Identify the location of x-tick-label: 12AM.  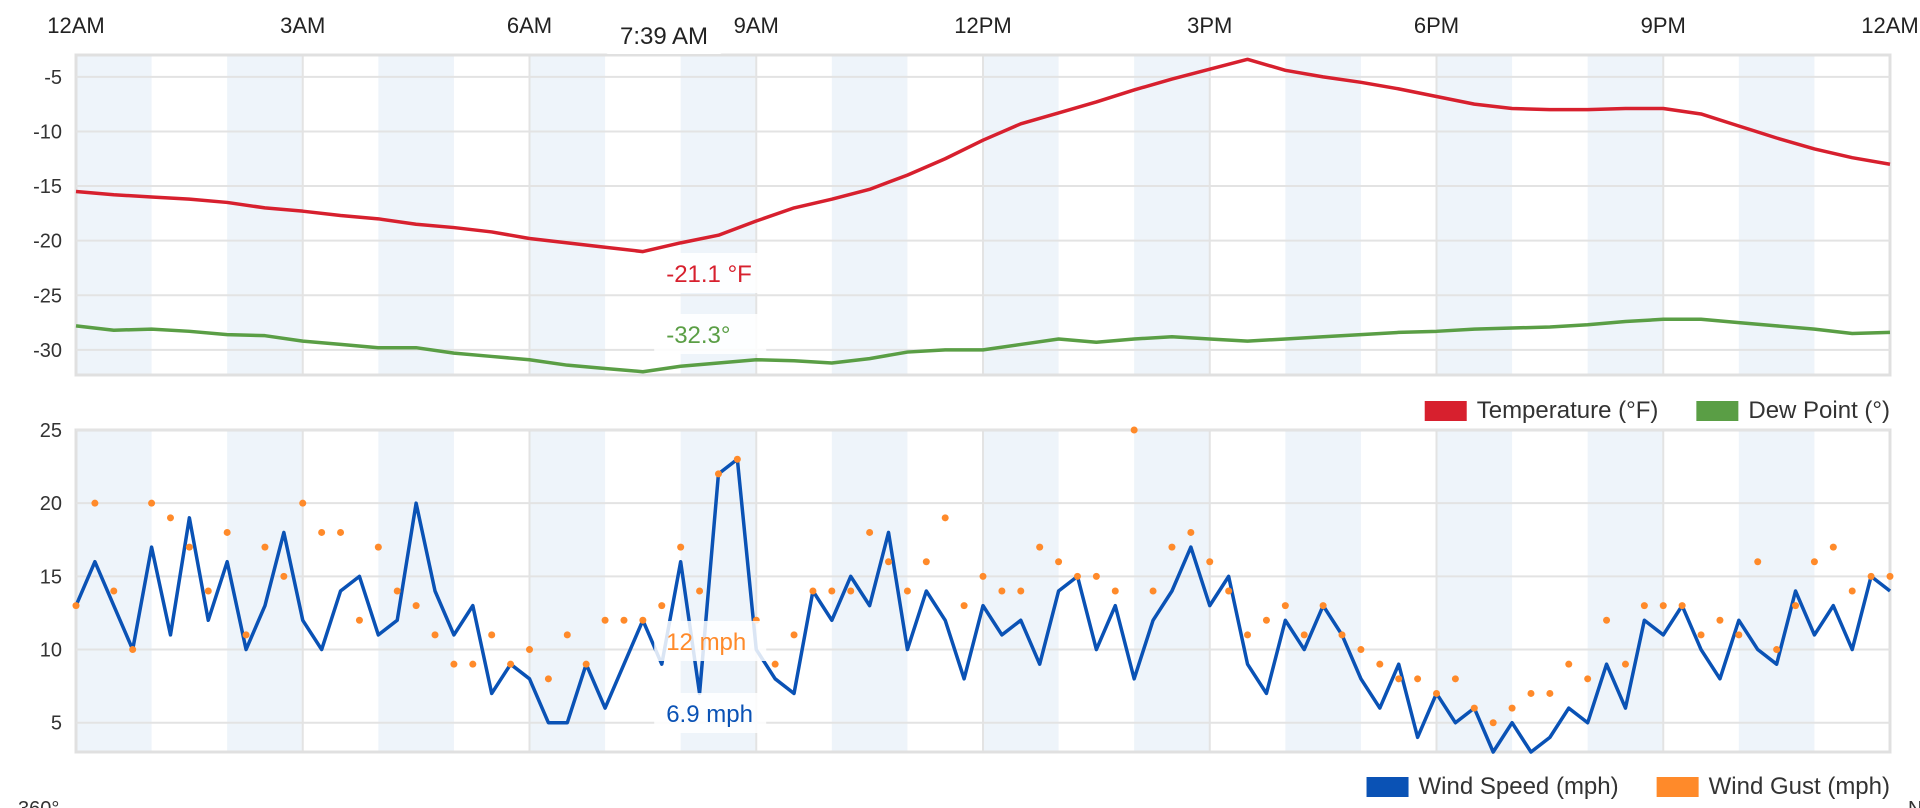
(75, 25).